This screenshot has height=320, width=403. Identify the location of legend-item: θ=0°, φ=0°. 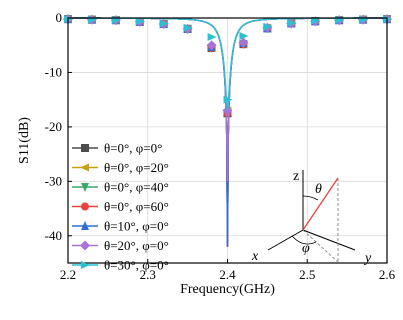
(117, 148).